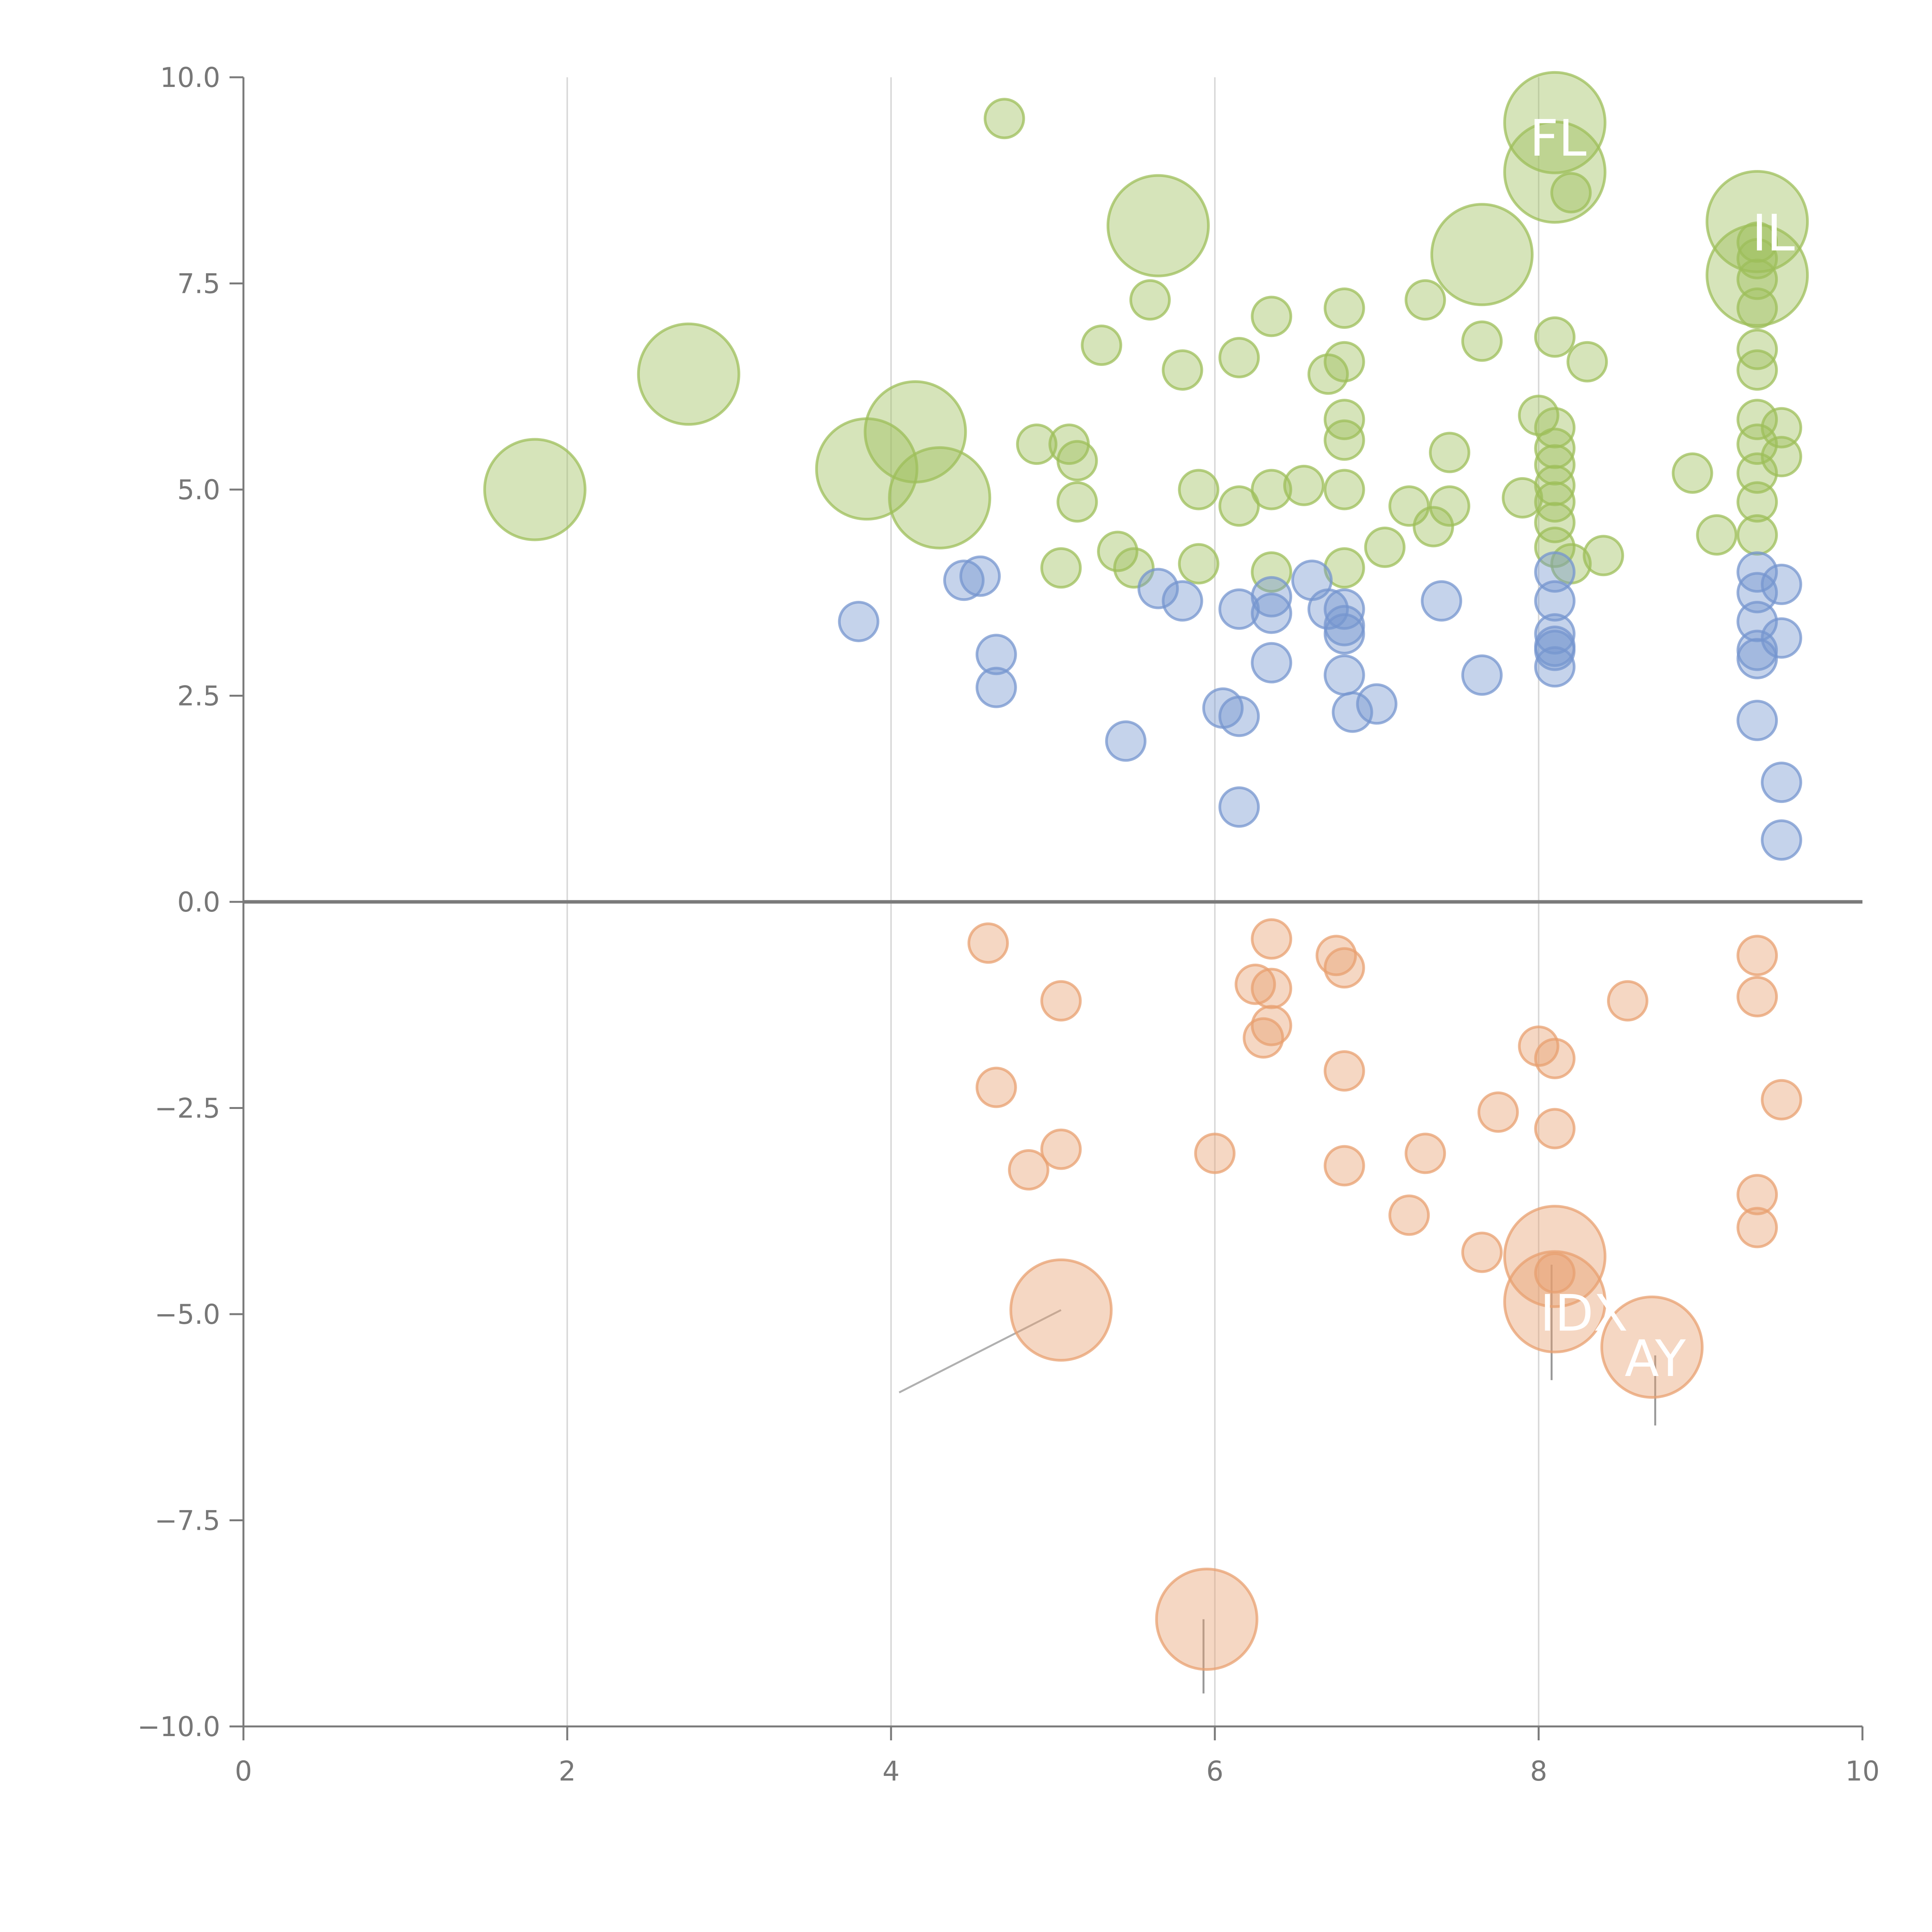 This screenshot has height=1932, width=1932. I want to click on y-tick-label: 5.0, so click(198, 490).